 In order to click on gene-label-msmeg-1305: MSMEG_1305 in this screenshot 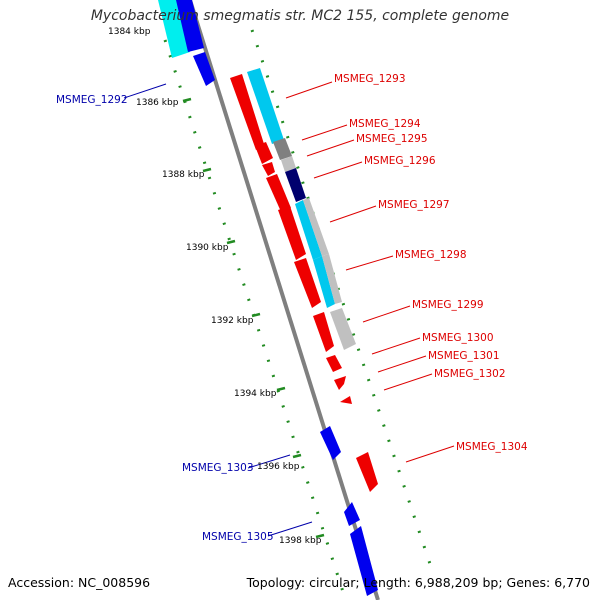, I will do `click(238, 537)`.